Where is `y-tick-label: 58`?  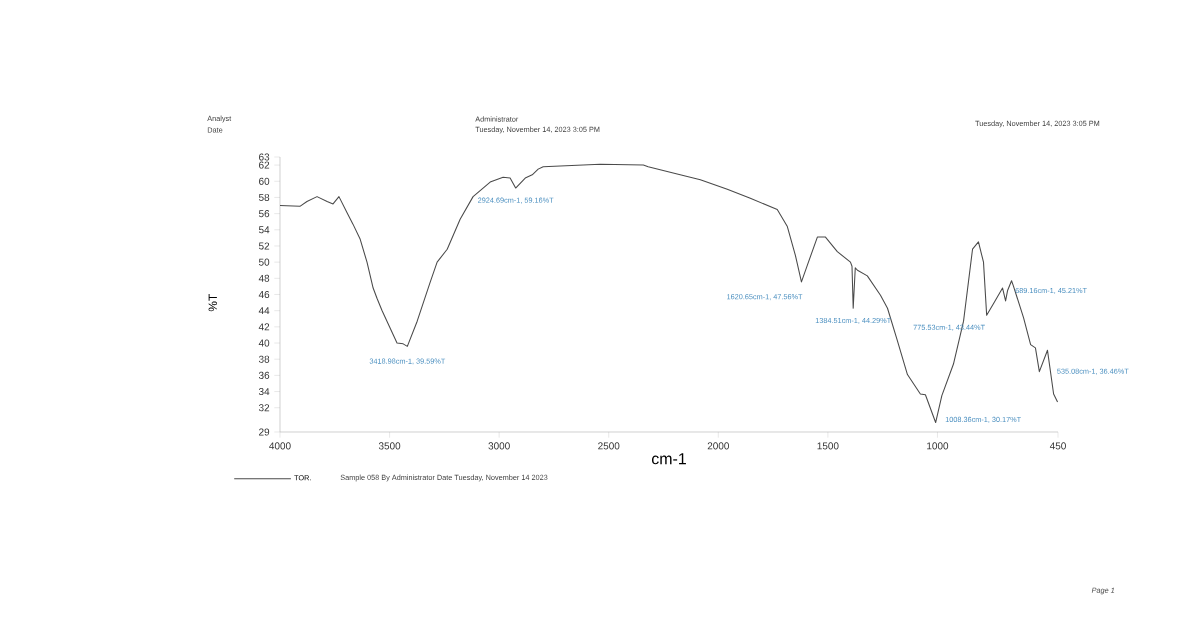 y-tick-label: 58 is located at coordinates (264, 197).